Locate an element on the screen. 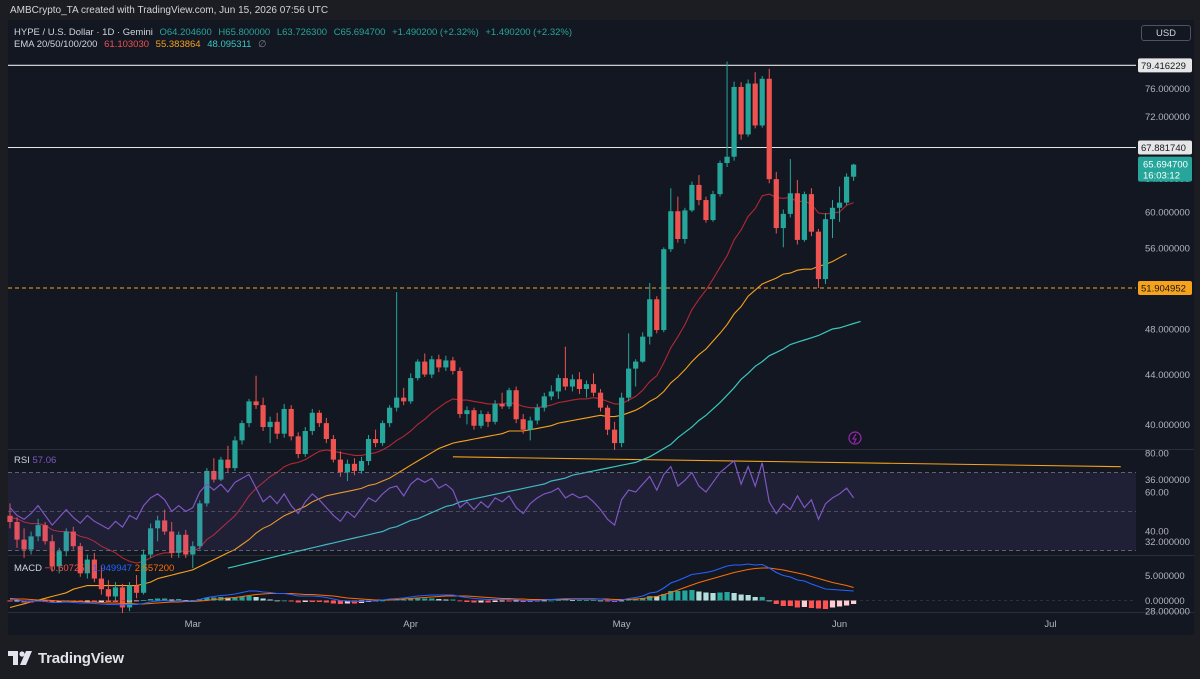 The height and width of the screenshot is (679, 1200). ema-label: EMA 20/50/100/200 is located at coordinates (56, 44).